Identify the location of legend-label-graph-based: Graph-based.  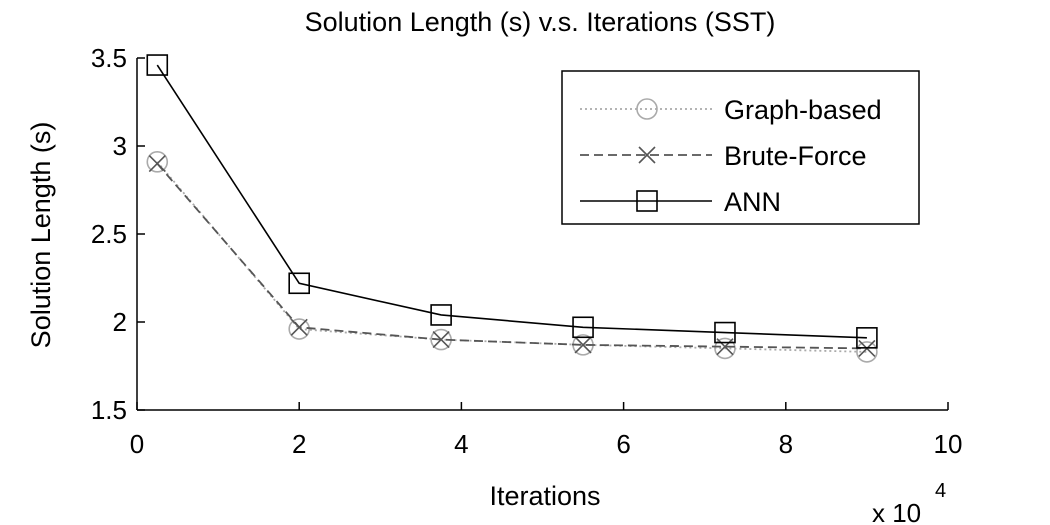
(803, 110).